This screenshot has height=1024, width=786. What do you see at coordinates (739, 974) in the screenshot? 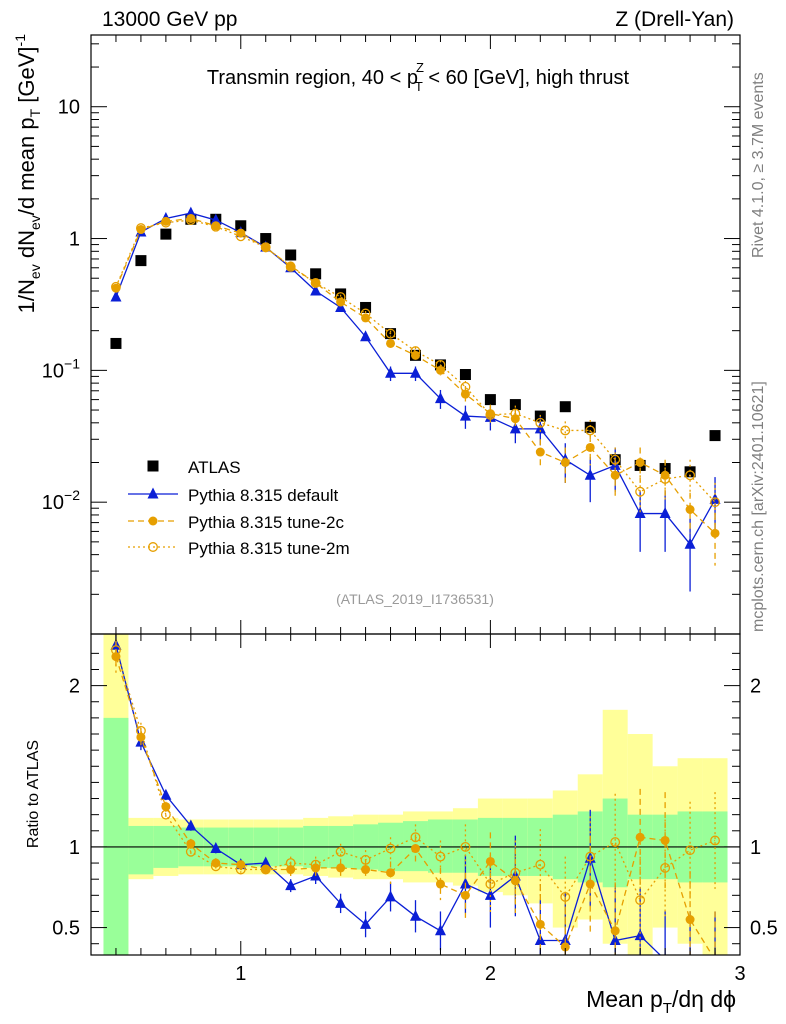
I see `x-tick-label: 3` at bounding box center [739, 974].